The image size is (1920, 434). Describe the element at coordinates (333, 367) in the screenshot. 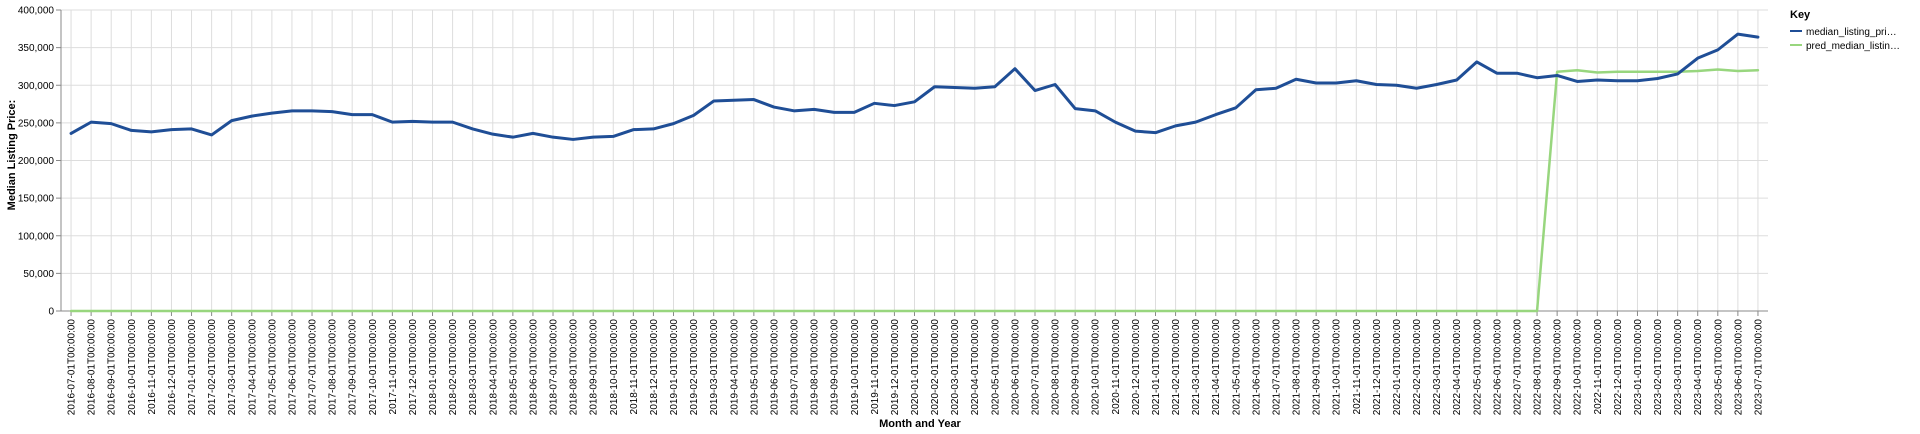

I see `x-tick-label: 2017-08-01T00:00:00` at that location.